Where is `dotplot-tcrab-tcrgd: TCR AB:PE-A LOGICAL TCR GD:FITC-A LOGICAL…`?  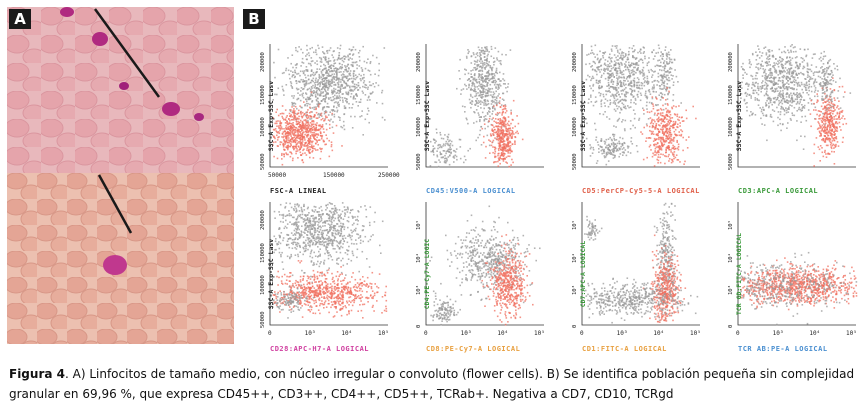
dotplot-tcrab-tcrgd: TCR AB:PE-A LOGICAL TCR GD:FITC-A LOGICAL… is located at coordinates (790, 274).